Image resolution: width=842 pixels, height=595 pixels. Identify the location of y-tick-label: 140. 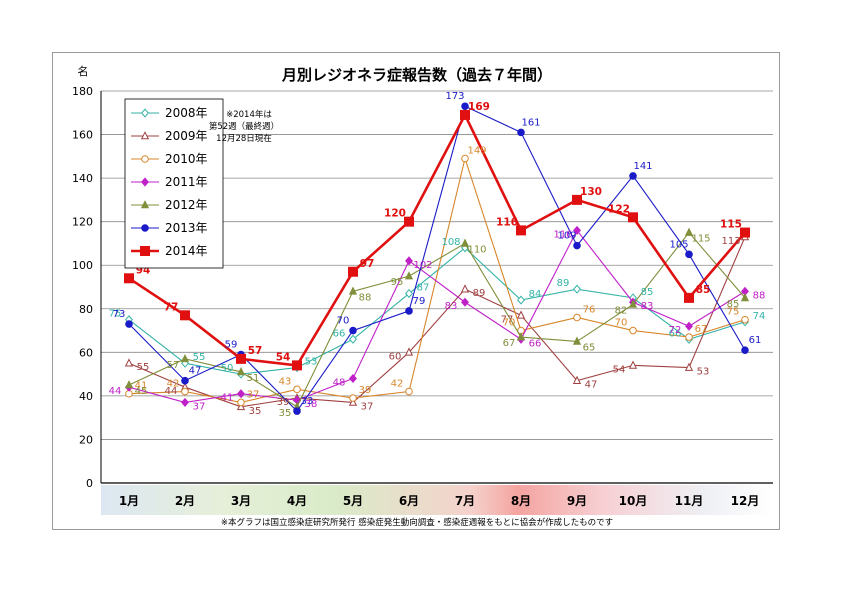
(82, 178).